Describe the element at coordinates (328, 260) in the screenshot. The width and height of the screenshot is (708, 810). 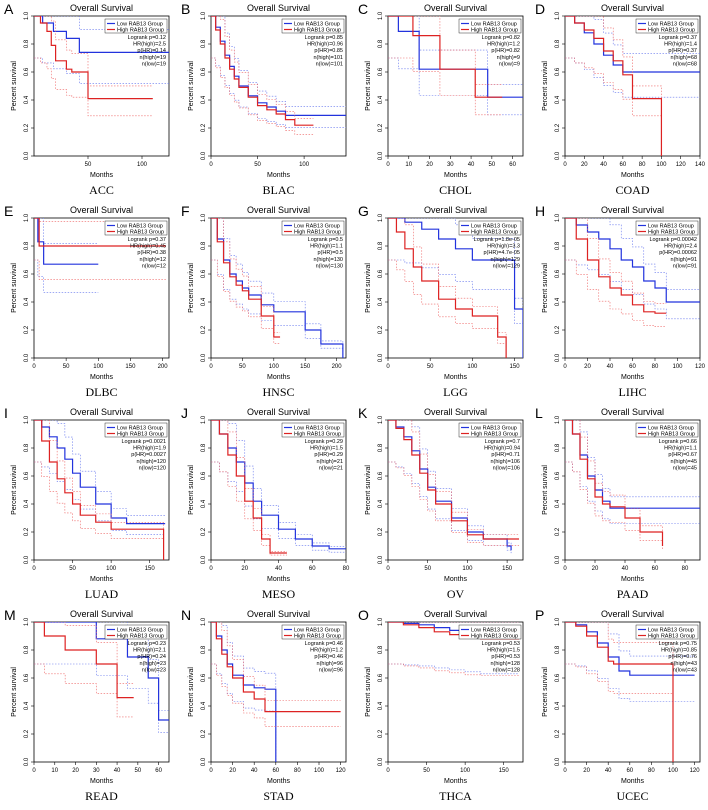
I see `stat-n-high: n(high)=130` at that location.